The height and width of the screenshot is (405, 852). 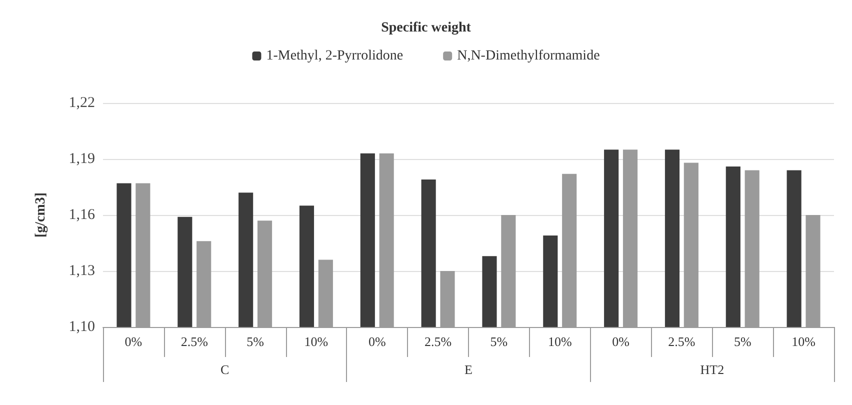 What do you see at coordinates (41, 215) in the screenshot?
I see `y-axis-title: [g/cm3]` at bounding box center [41, 215].